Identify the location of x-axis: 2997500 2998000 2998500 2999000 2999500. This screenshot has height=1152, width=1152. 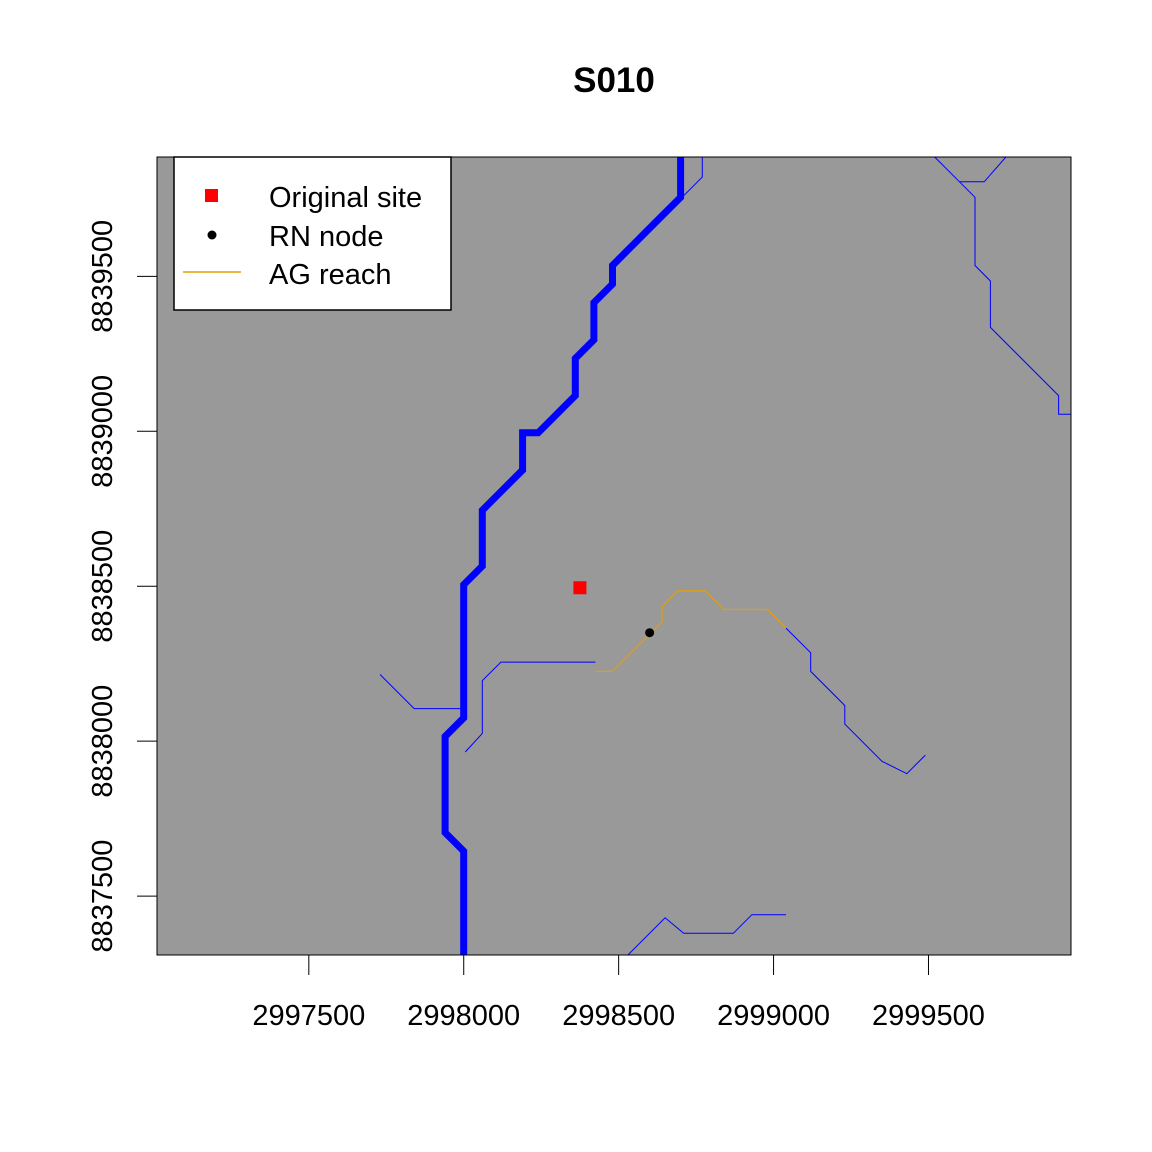
(618, 993).